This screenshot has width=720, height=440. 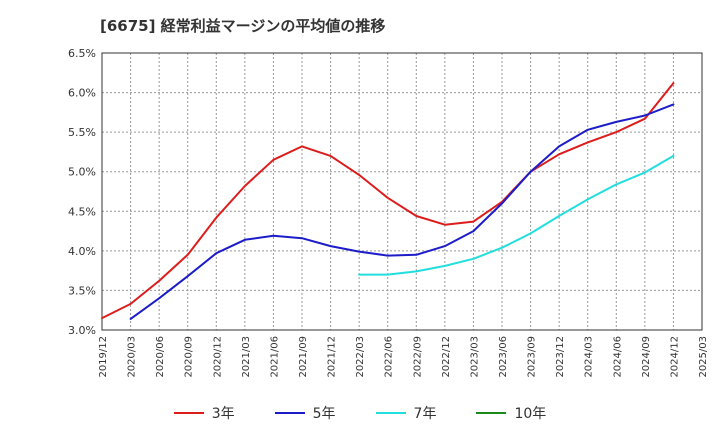 What do you see at coordinates (82, 251) in the screenshot?
I see `y-tick-label: 4.0%` at bounding box center [82, 251].